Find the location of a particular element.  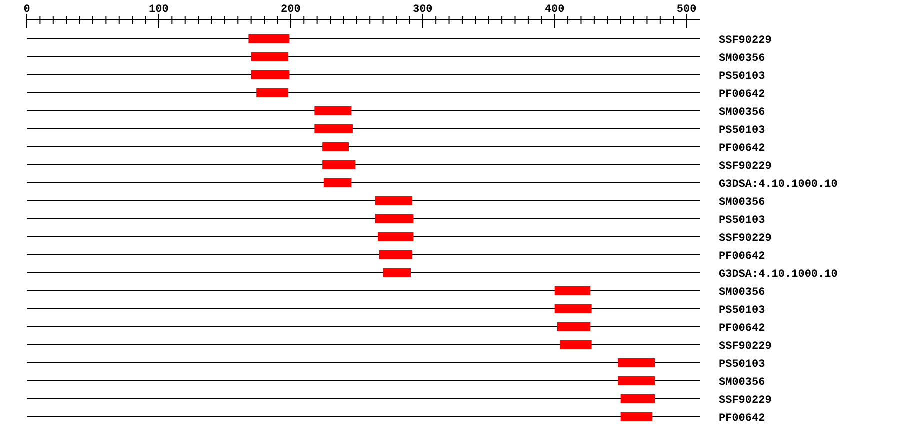

x-tick-label: 500 is located at coordinates (686, 10).